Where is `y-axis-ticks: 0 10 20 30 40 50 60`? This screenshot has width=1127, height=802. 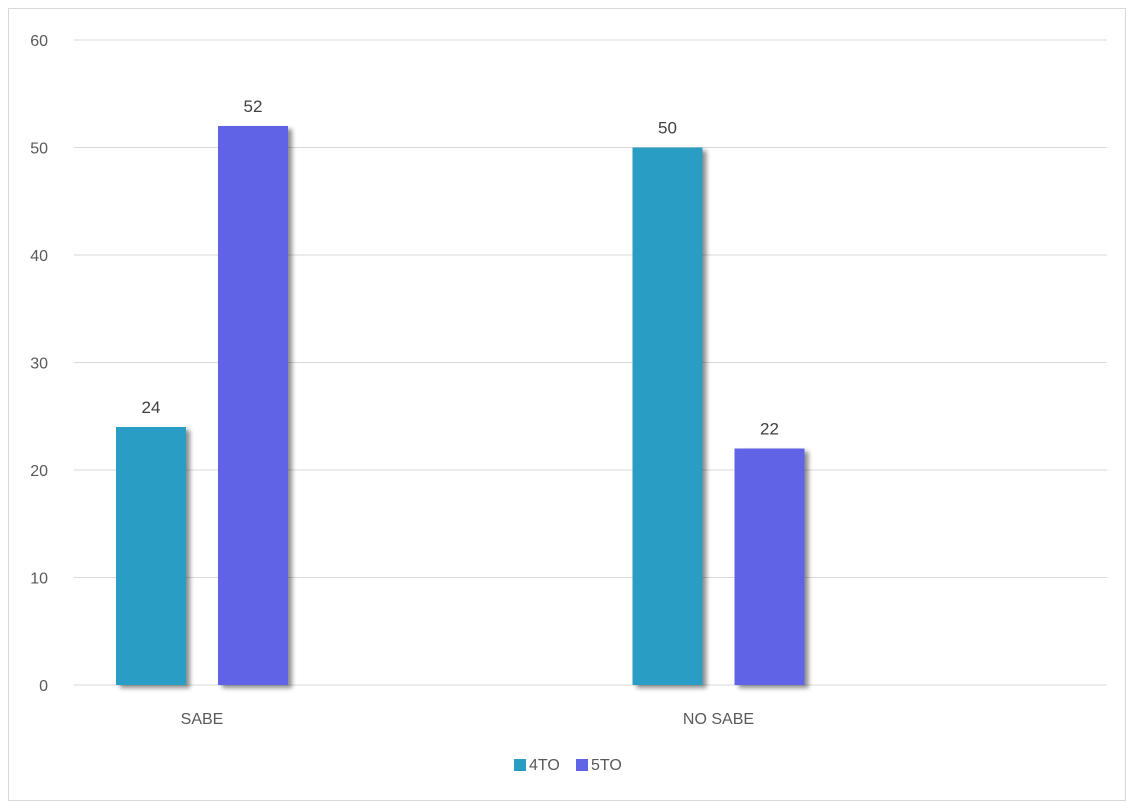 y-axis-ticks: 0 10 20 30 40 50 60 is located at coordinates (39, 364).